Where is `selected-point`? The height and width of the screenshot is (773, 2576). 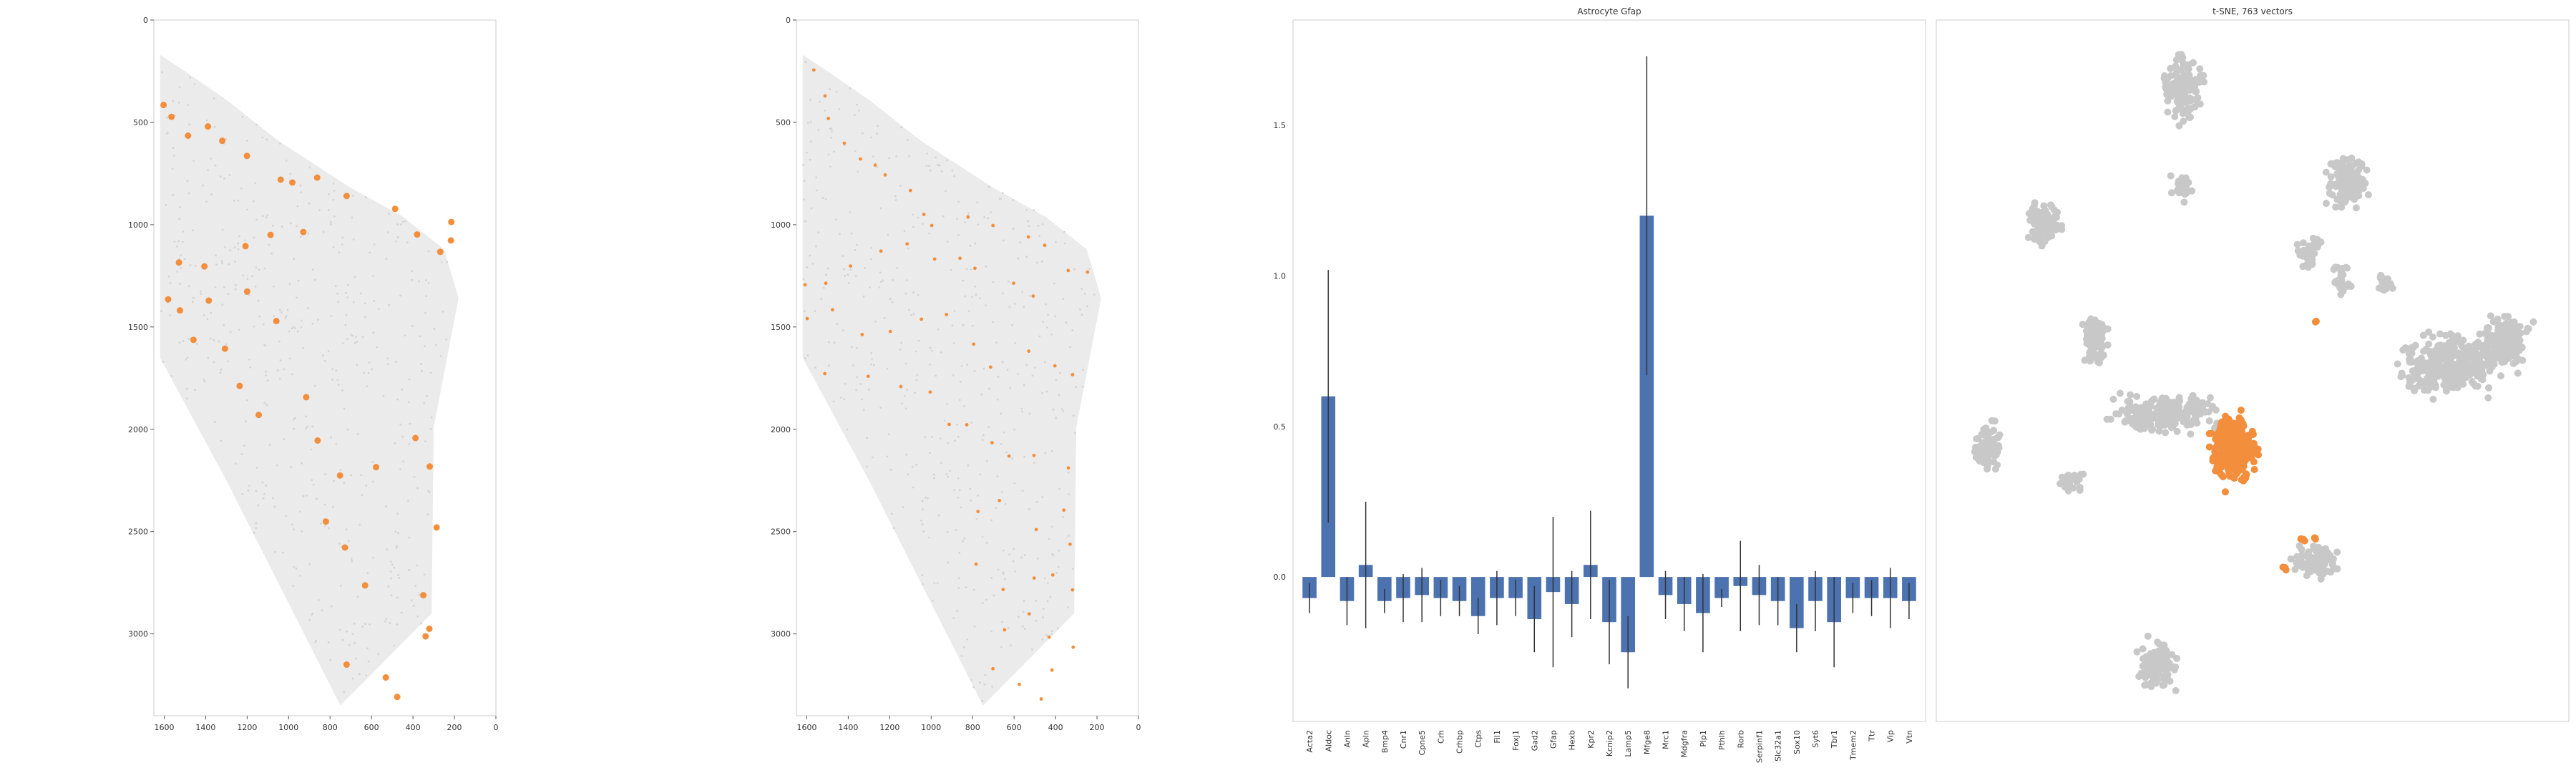 selected-point is located at coordinates (2222, 448).